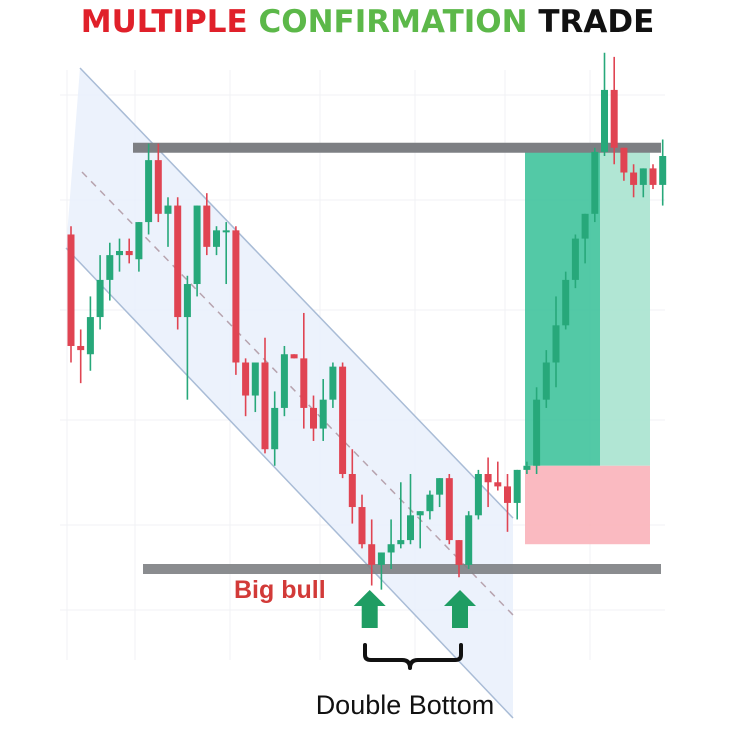  I want to click on stop-loss-zone, so click(587, 505).